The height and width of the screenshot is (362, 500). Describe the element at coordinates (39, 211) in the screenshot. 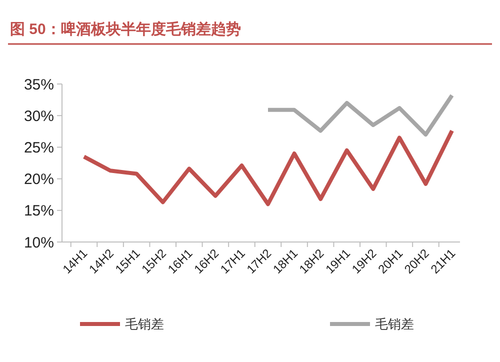

I see `y-tick-label: 15%` at that location.